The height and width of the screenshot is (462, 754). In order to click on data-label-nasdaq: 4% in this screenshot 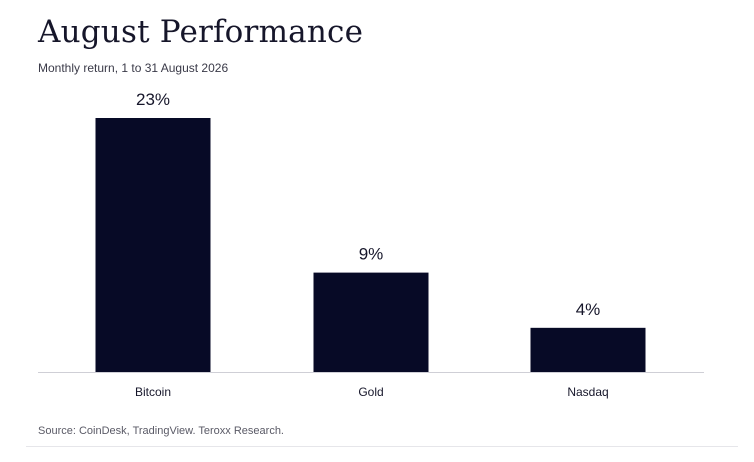, I will do `click(588, 309)`.